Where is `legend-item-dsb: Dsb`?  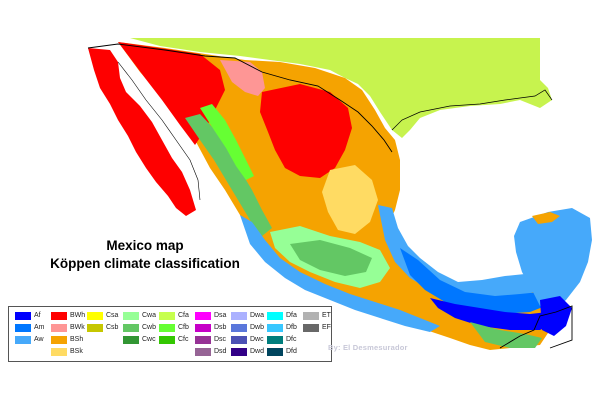 legend-item-dsb: Dsb is located at coordinates (210, 327).